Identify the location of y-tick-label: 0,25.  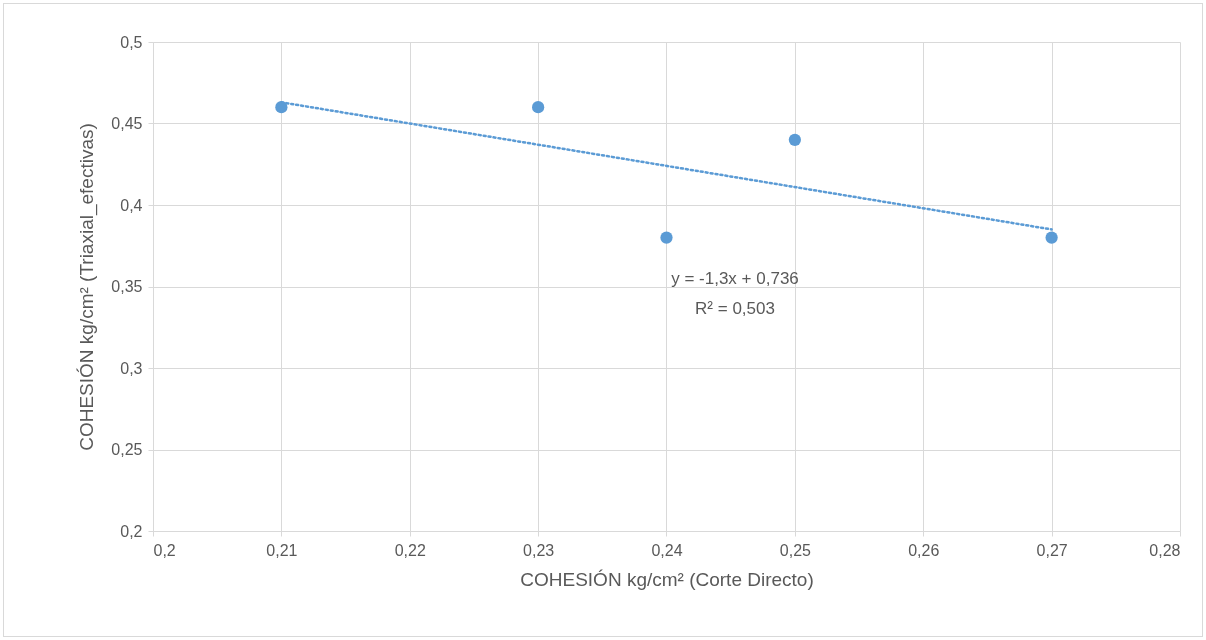
(127, 449).